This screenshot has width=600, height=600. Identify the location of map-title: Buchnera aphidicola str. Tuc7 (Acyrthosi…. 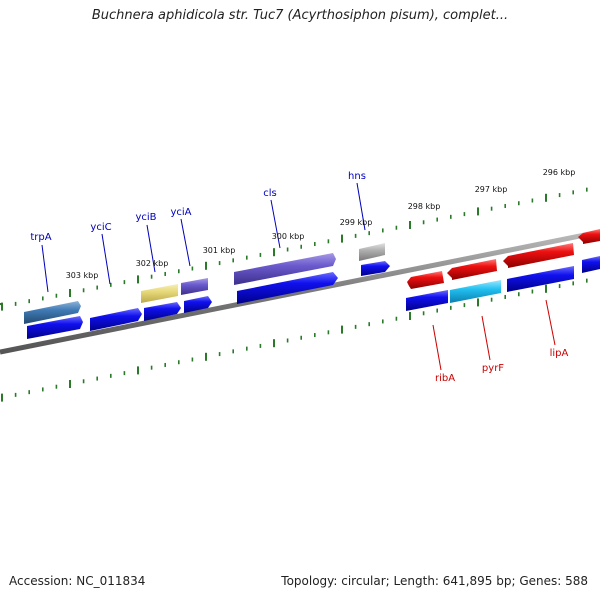
(300, 15).